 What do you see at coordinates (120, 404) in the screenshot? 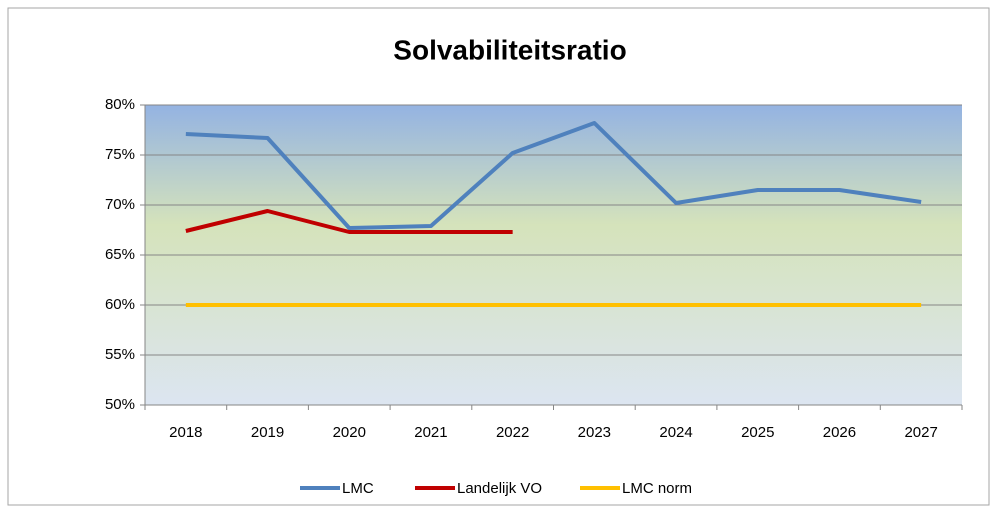
I see `y-tick-label: 50%` at bounding box center [120, 404].